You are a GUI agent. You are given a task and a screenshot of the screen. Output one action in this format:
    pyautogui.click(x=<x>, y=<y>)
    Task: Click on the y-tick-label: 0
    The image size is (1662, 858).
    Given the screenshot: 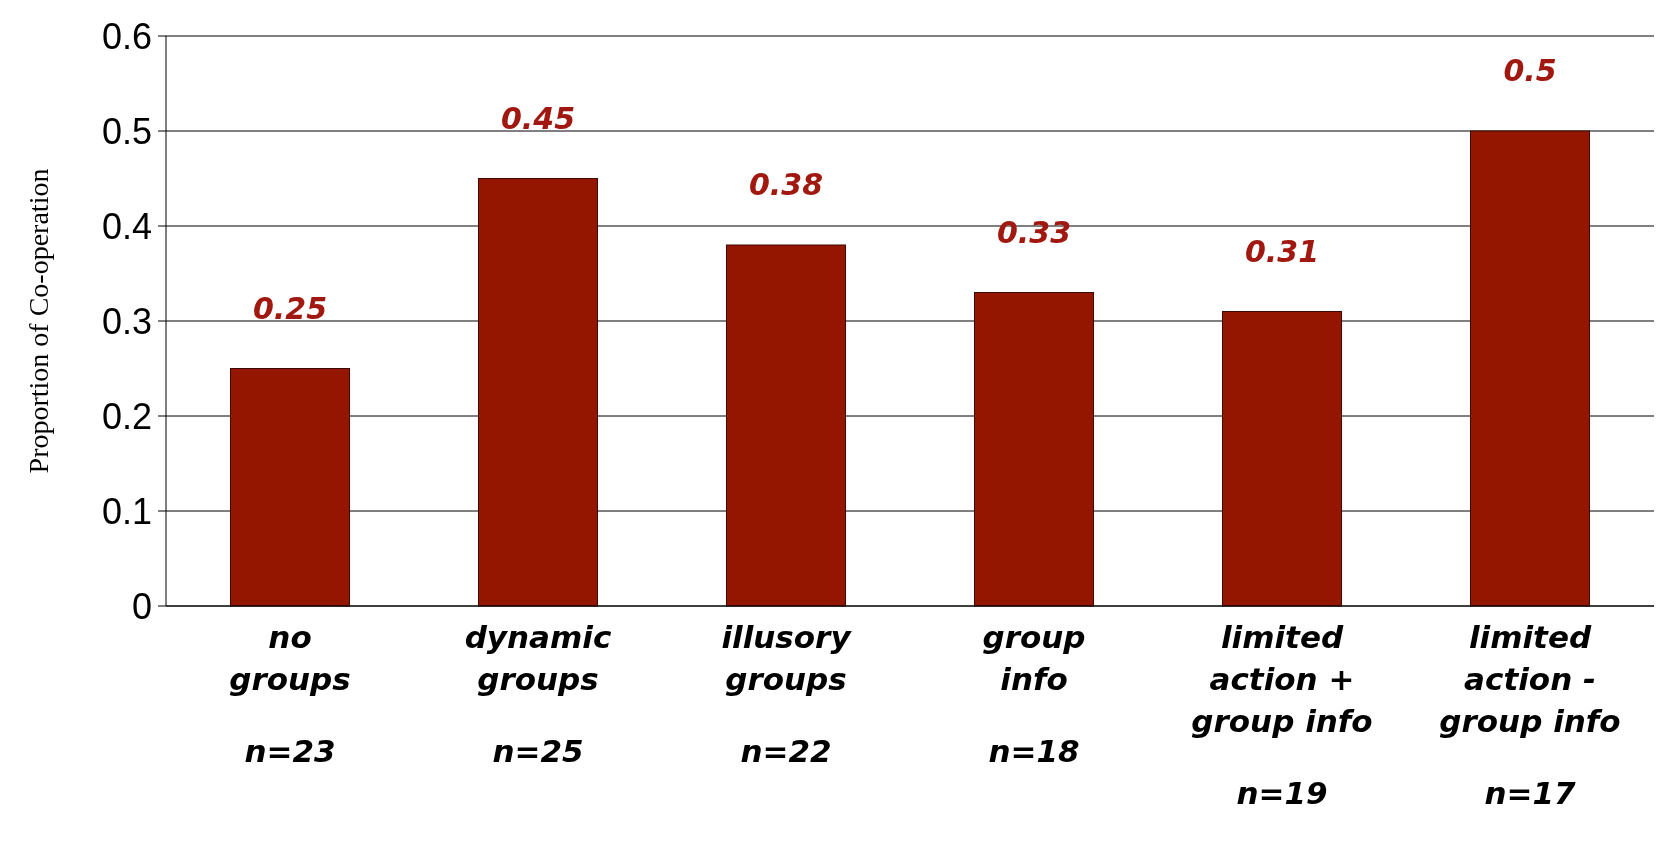 What is the action you would take?
    pyautogui.click(x=141, y=606)
    